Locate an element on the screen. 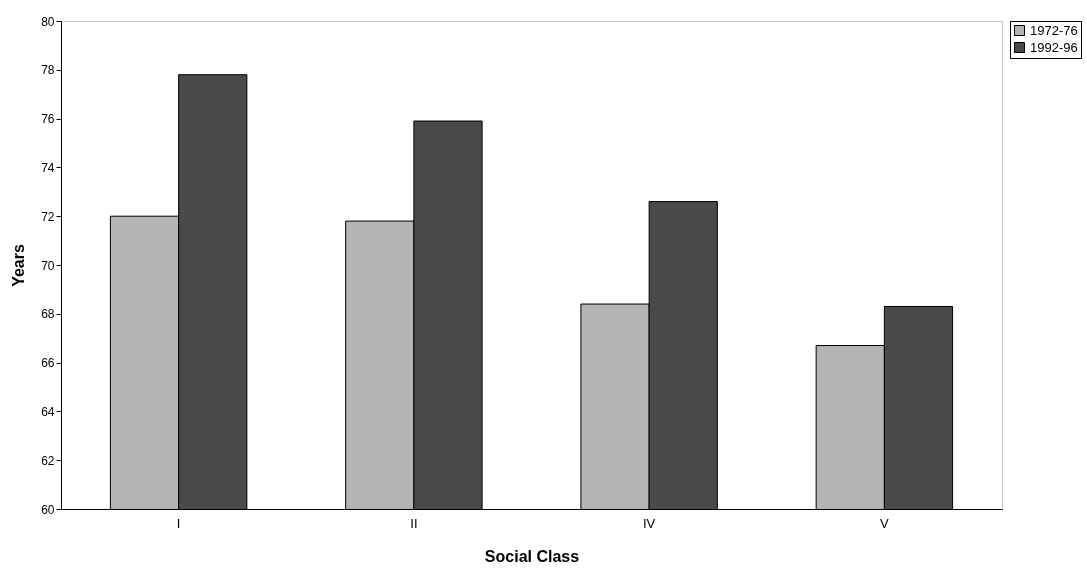 This screenshot has width=1087, height=569. y-tick-label: 66 is located at coordinates (48, 363).